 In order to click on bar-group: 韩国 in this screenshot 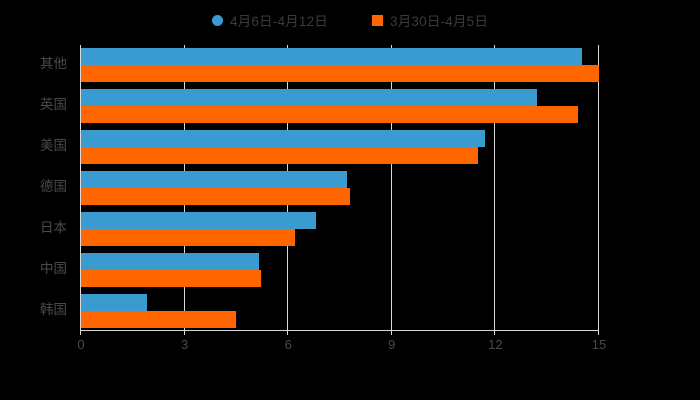, I will do `click(319, 311)`.